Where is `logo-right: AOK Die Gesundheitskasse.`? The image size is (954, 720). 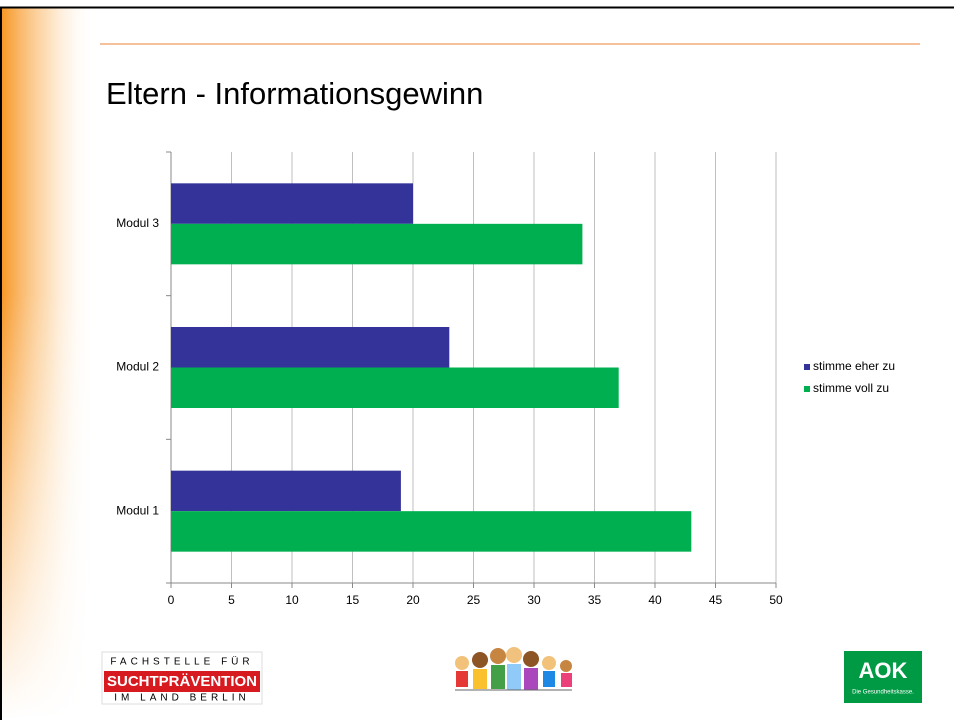
logo-right: AOK Die Gesundheitskasse. is located at coordinates (883, 677).